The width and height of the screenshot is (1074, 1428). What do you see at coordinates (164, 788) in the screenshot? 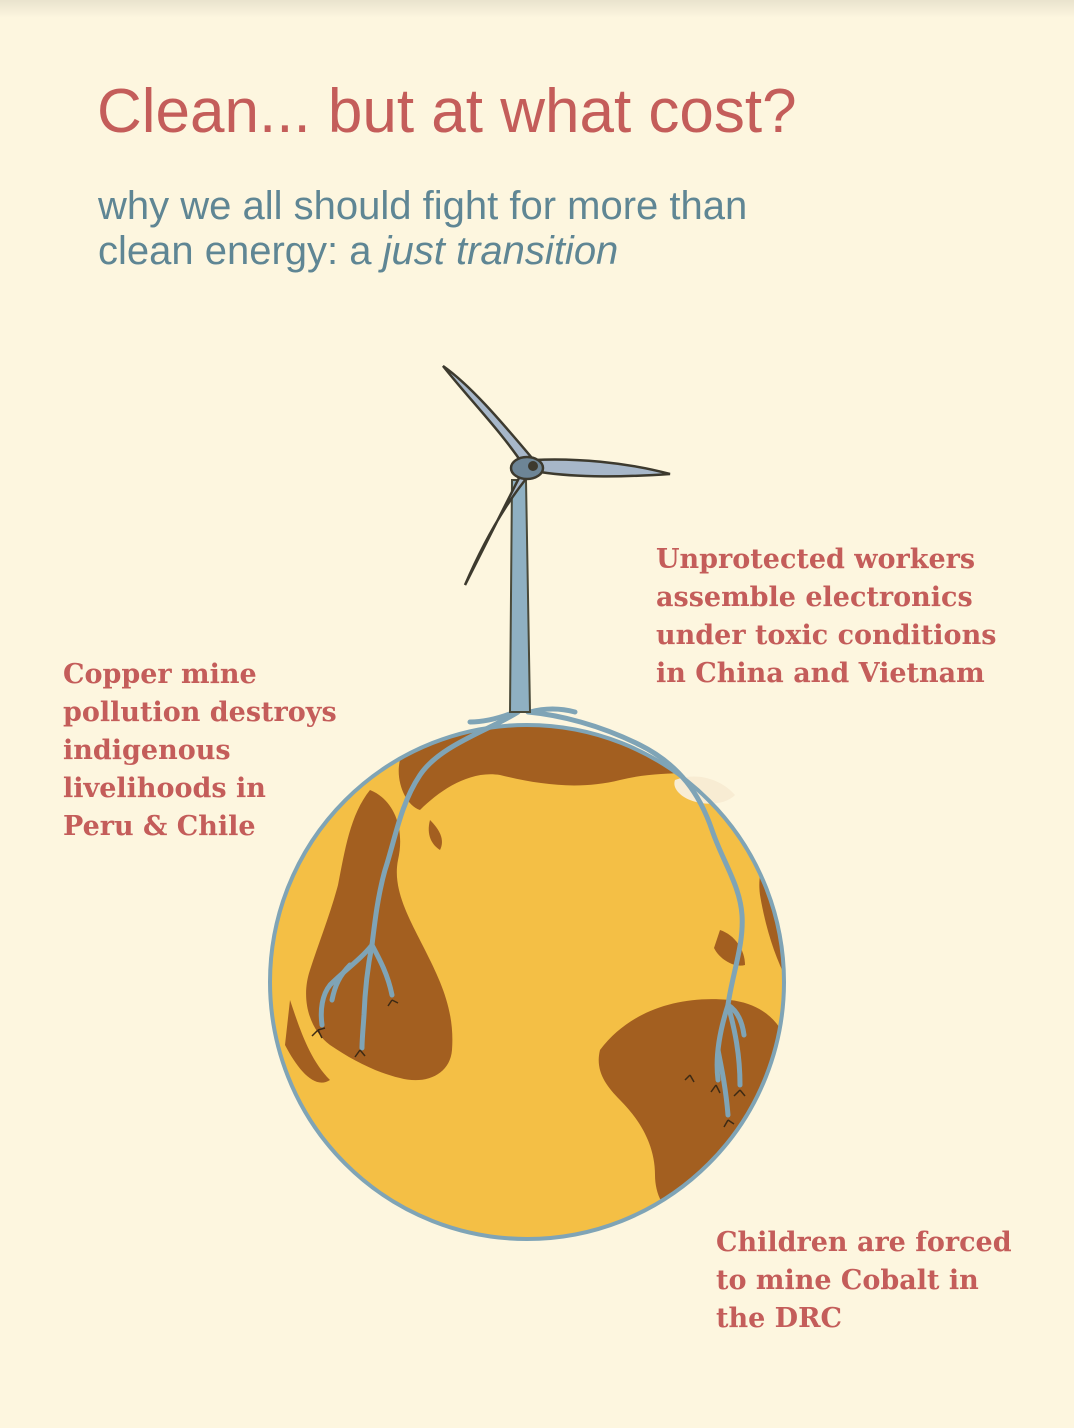
I see `note-line: livelihoods in` at bounding box center [164, 788].